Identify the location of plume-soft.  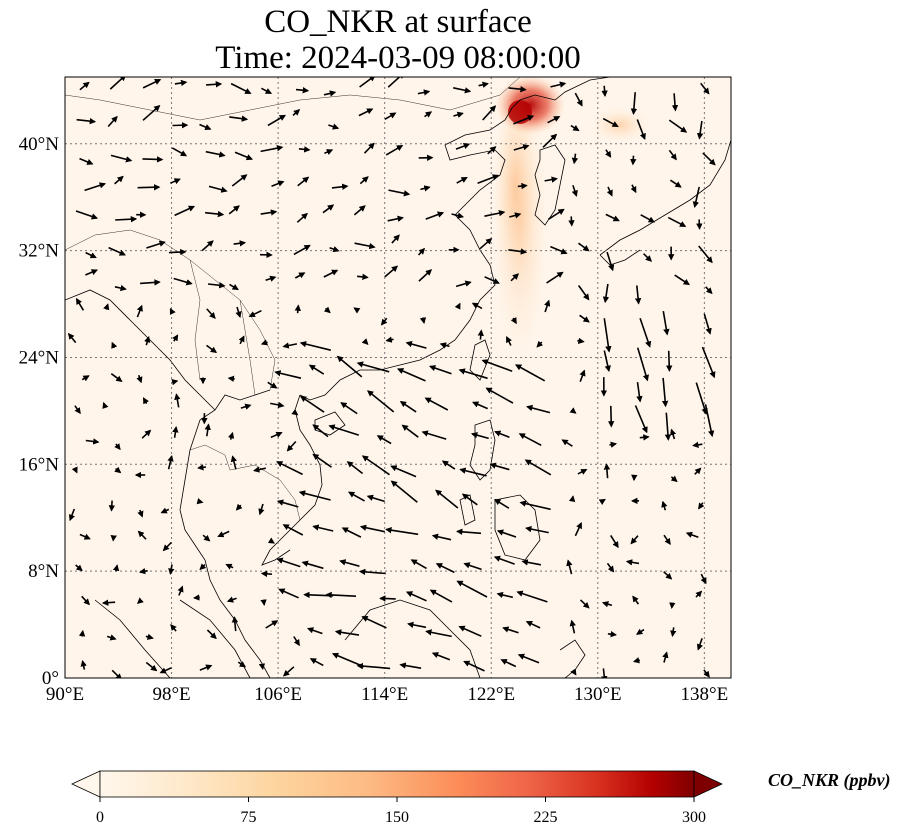
(515, 185).